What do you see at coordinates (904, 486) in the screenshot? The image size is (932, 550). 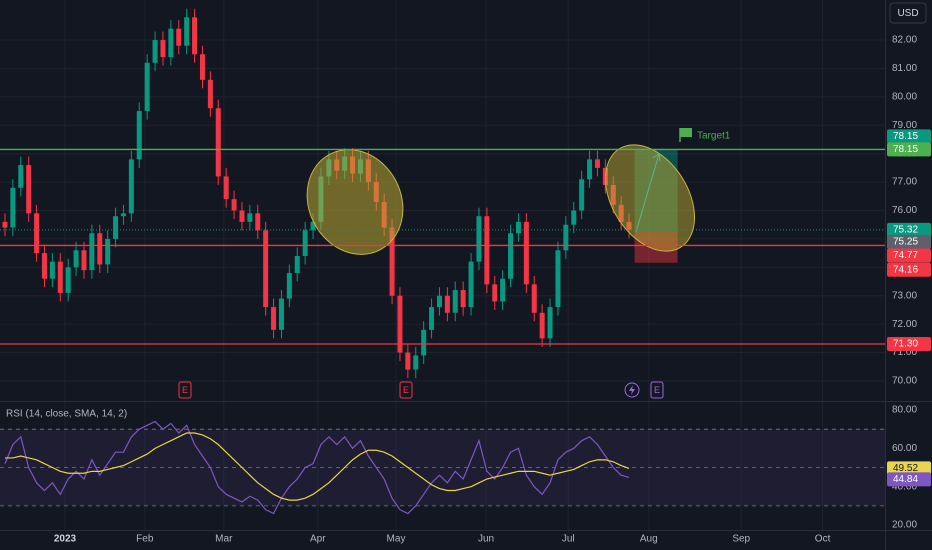 I see `rsi-tick-label: 40.00` at bounding box center [904, 486].